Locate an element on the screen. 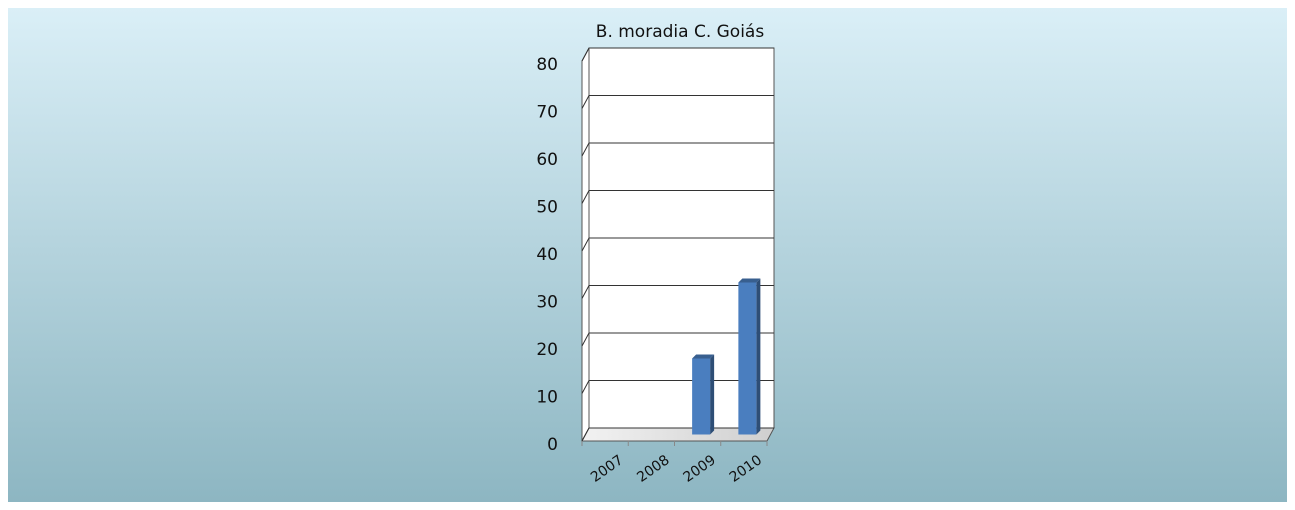 Image resolution: width=1295 pixels, height=510 pixels. chart-title: B. moradia C. Goiás is located at coordinates (680, 32).